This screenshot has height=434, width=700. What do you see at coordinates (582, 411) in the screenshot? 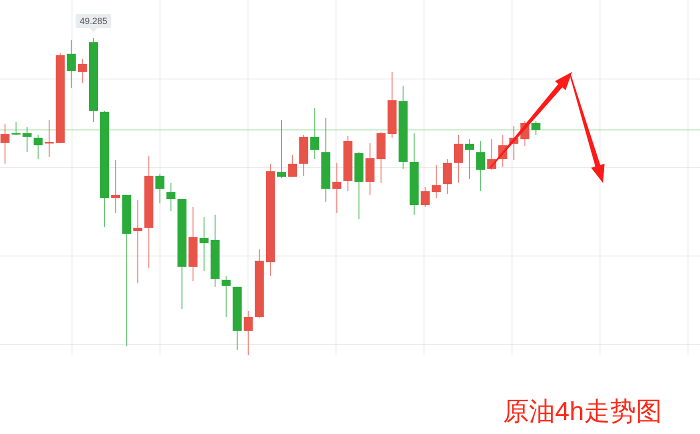
I see `text: 原油4h走势图` at bounding box center [582, 411].